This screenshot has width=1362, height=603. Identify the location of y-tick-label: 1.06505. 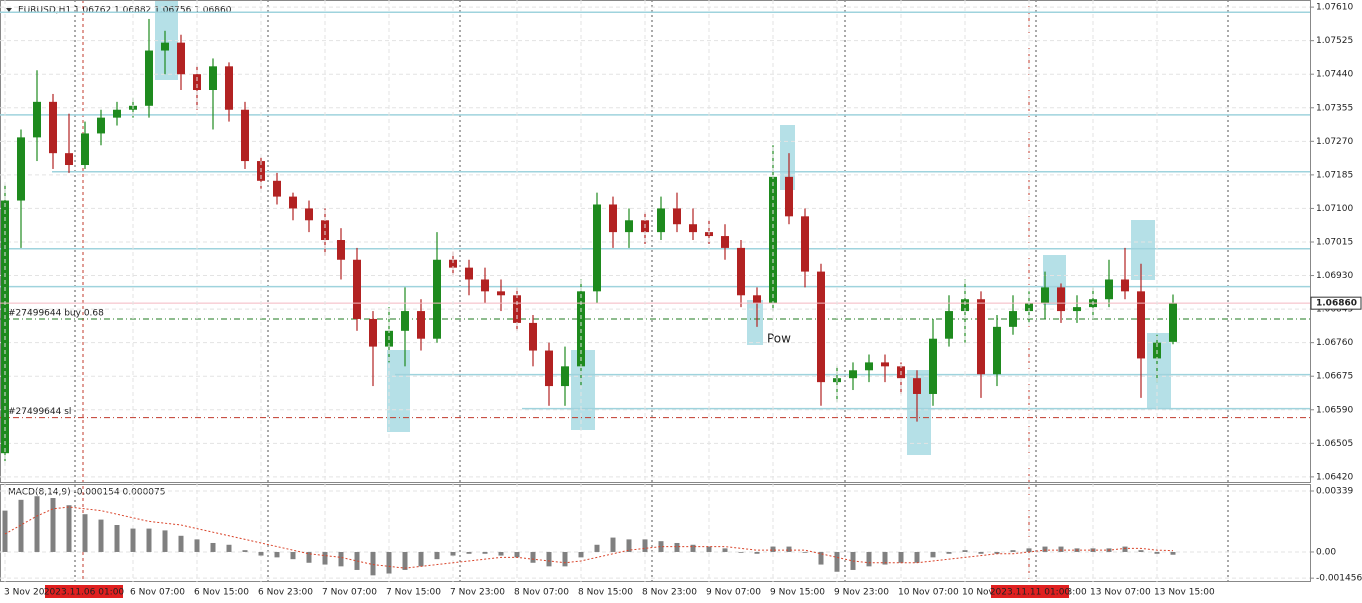
(1334, 444).